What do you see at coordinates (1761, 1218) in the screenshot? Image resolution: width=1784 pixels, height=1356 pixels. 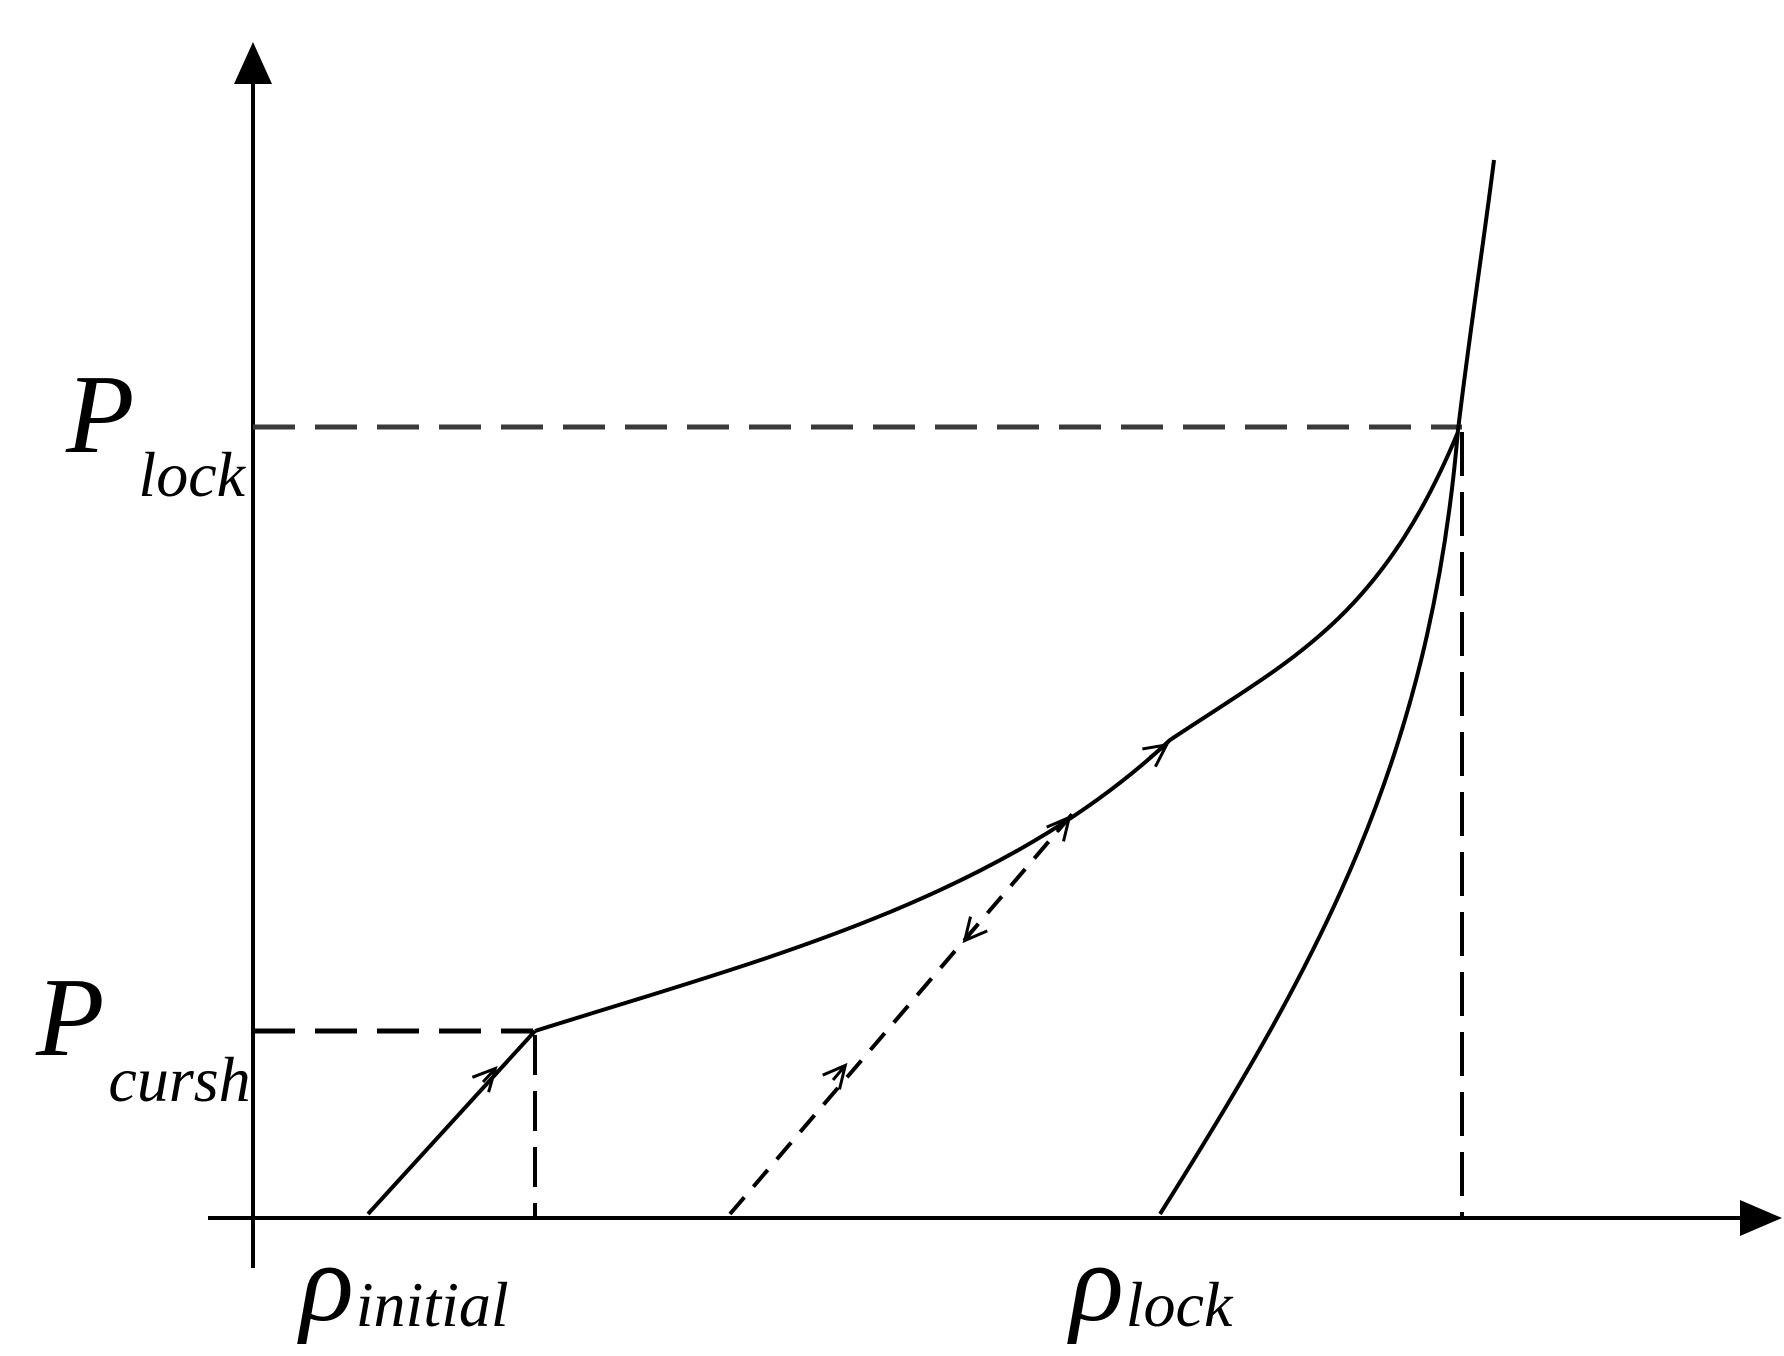 I see `x-axis-arrowhead-icon` at bounding box center [1761, 1218].